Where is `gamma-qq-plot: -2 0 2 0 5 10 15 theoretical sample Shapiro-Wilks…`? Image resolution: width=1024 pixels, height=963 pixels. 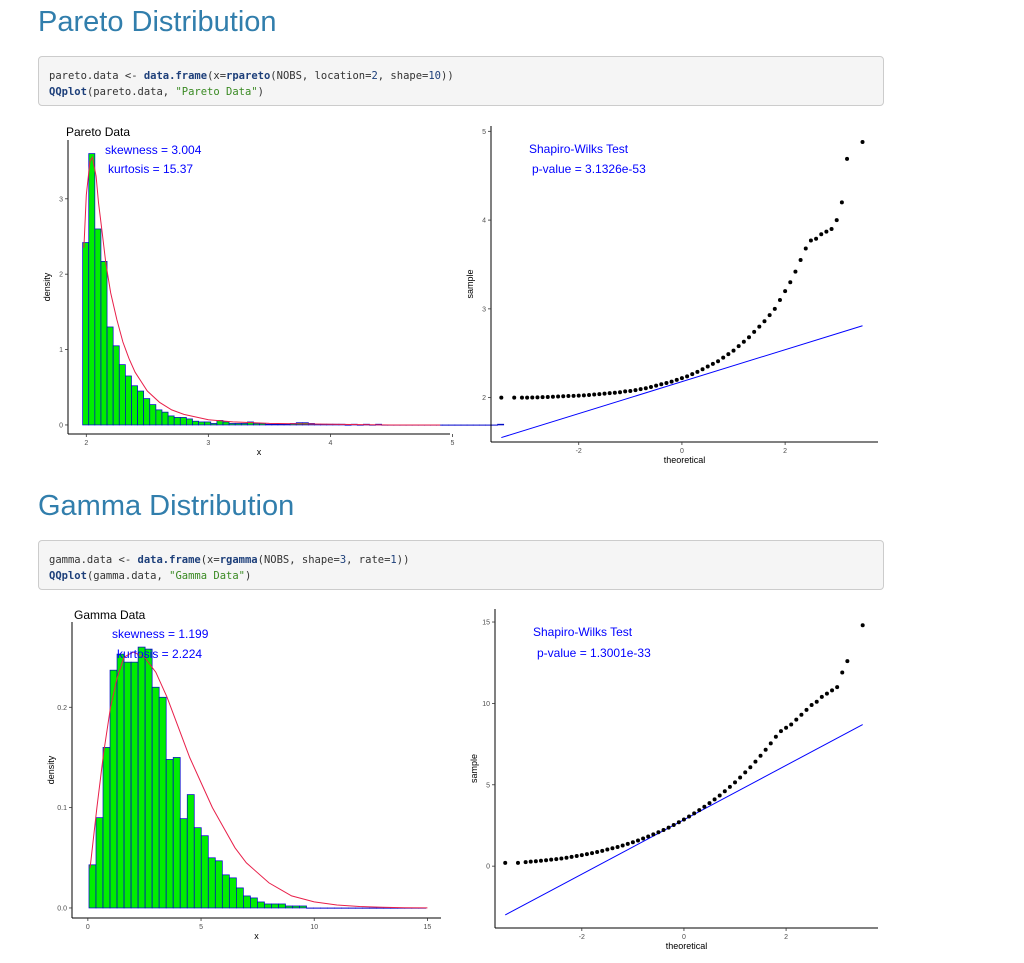 gamma-qq-plot: -2 0 2 0 5 10 15 theoretical sample Shapiro-Wilks… is located at coordinates (673, 780).